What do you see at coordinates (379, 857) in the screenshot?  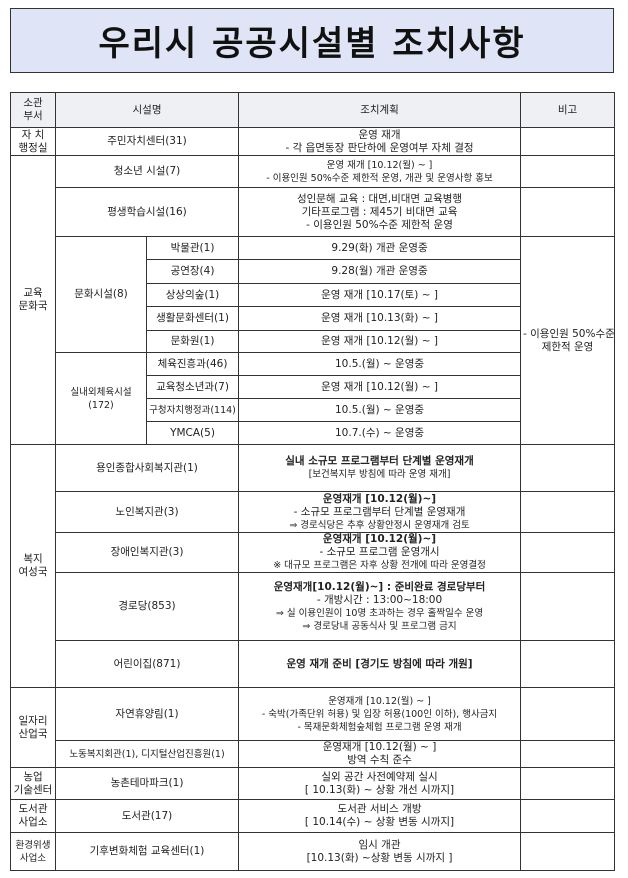 I see `plan-line: [10.13(화) ~상황 변동 시까지 ]` at bounding box center [379, 857].